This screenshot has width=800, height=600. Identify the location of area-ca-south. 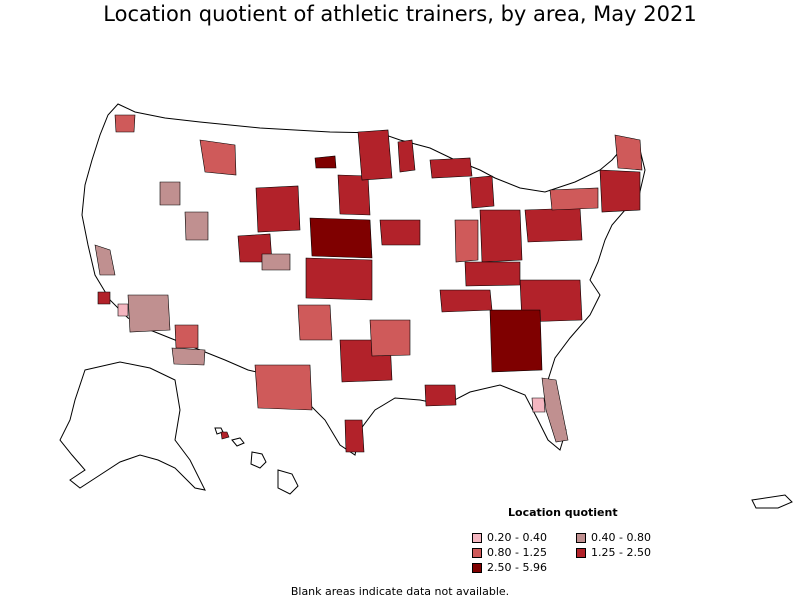
(104, 298).